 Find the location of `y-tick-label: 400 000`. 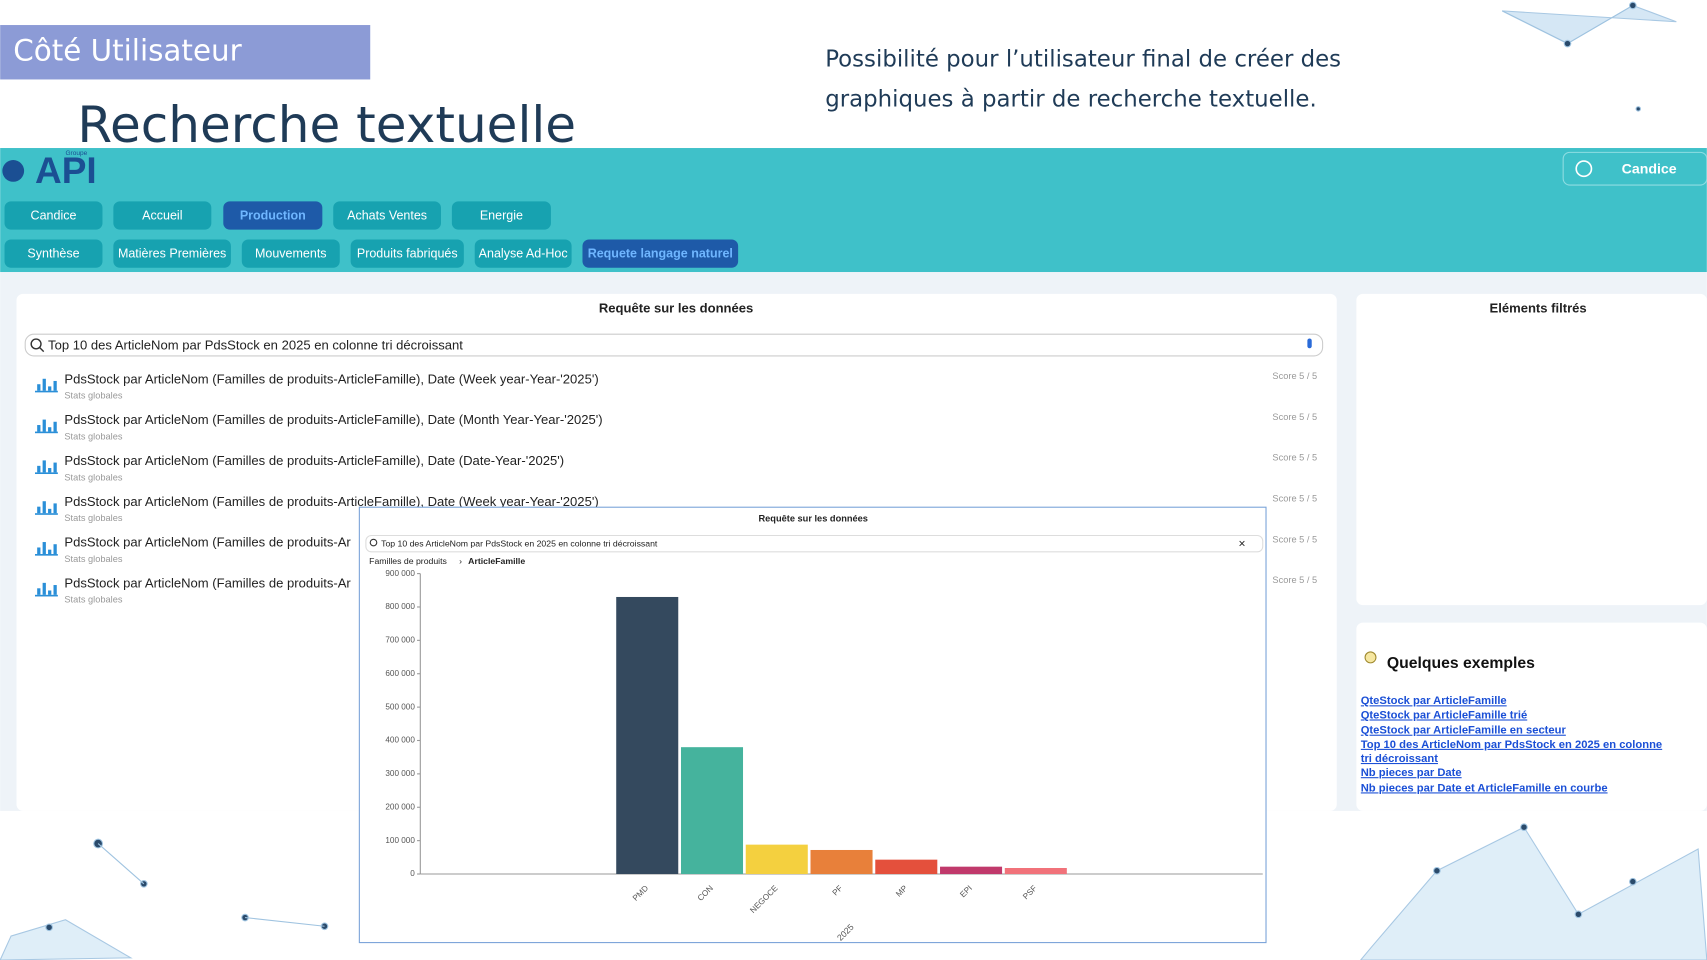

y-tick-label: 400 000 is located at coordinates (400, 740).